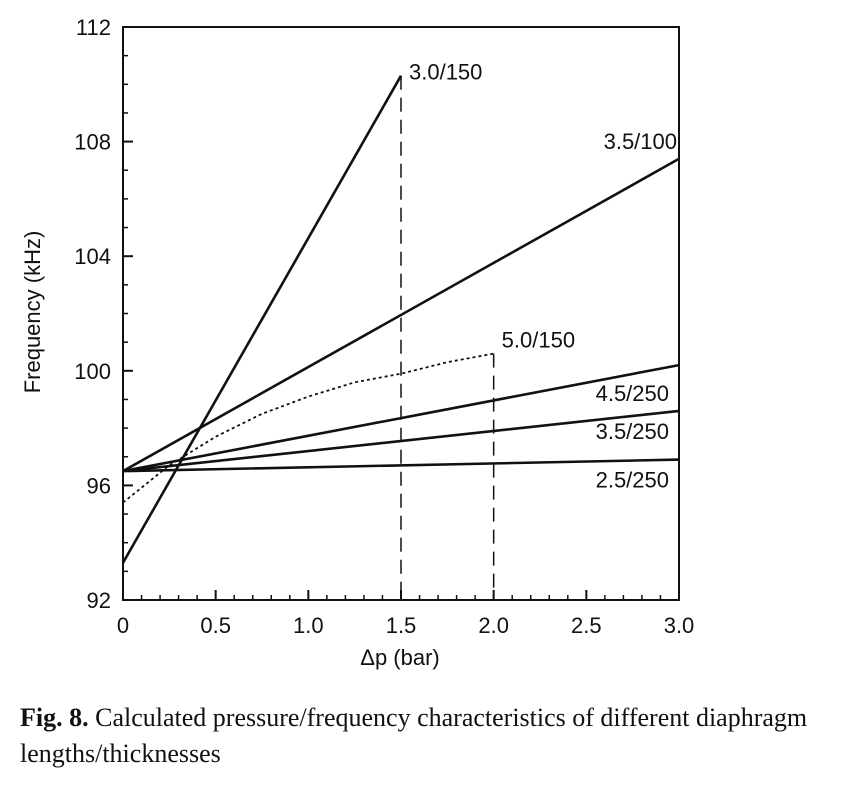 Image resolution: width=841 pixels, height=793 pixels. Describe the element at coordinates (308, 428) in the screenshot. I see `series-line` at that location.